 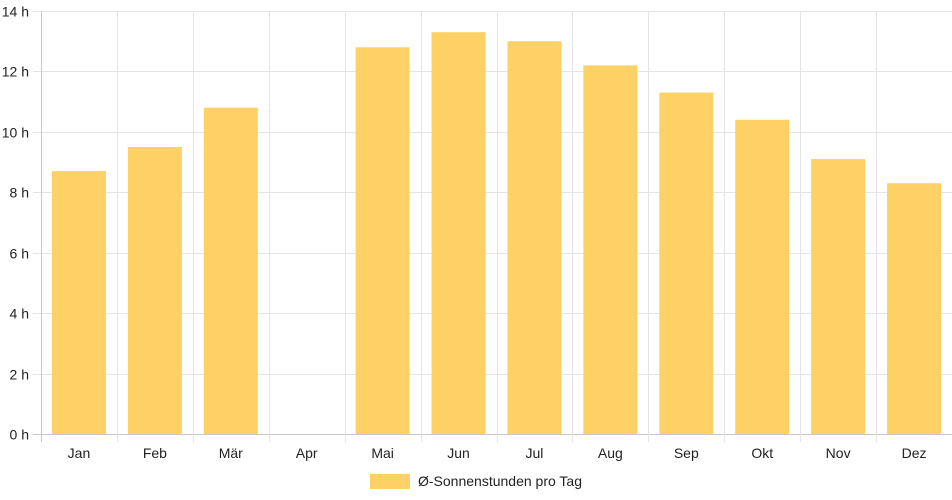 I want to click on bar-mai, so click(x=382, y=240).